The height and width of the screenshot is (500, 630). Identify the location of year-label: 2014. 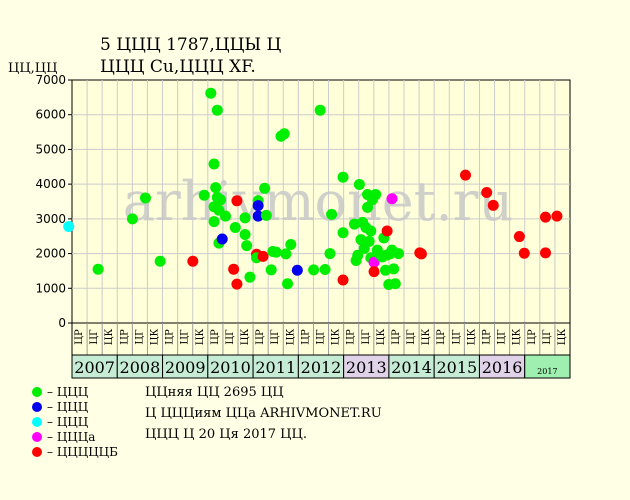
(411, 367).